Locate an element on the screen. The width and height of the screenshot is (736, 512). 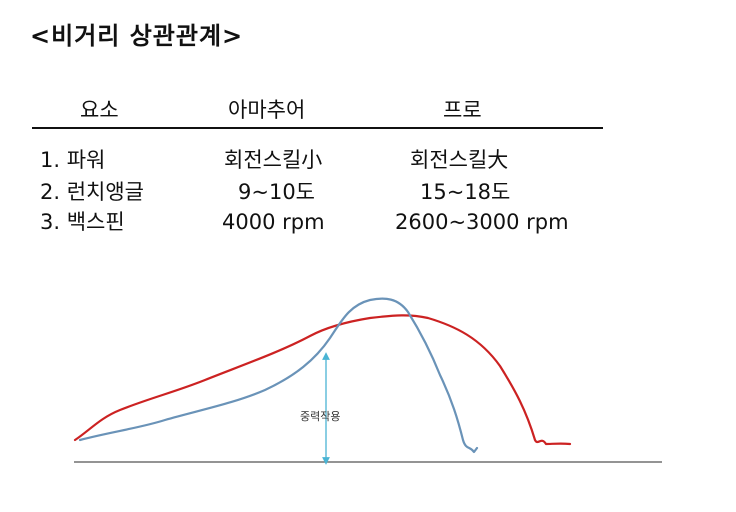
row-backspin-factor: 3. 백스핀 is located at coordinates (82, 222).